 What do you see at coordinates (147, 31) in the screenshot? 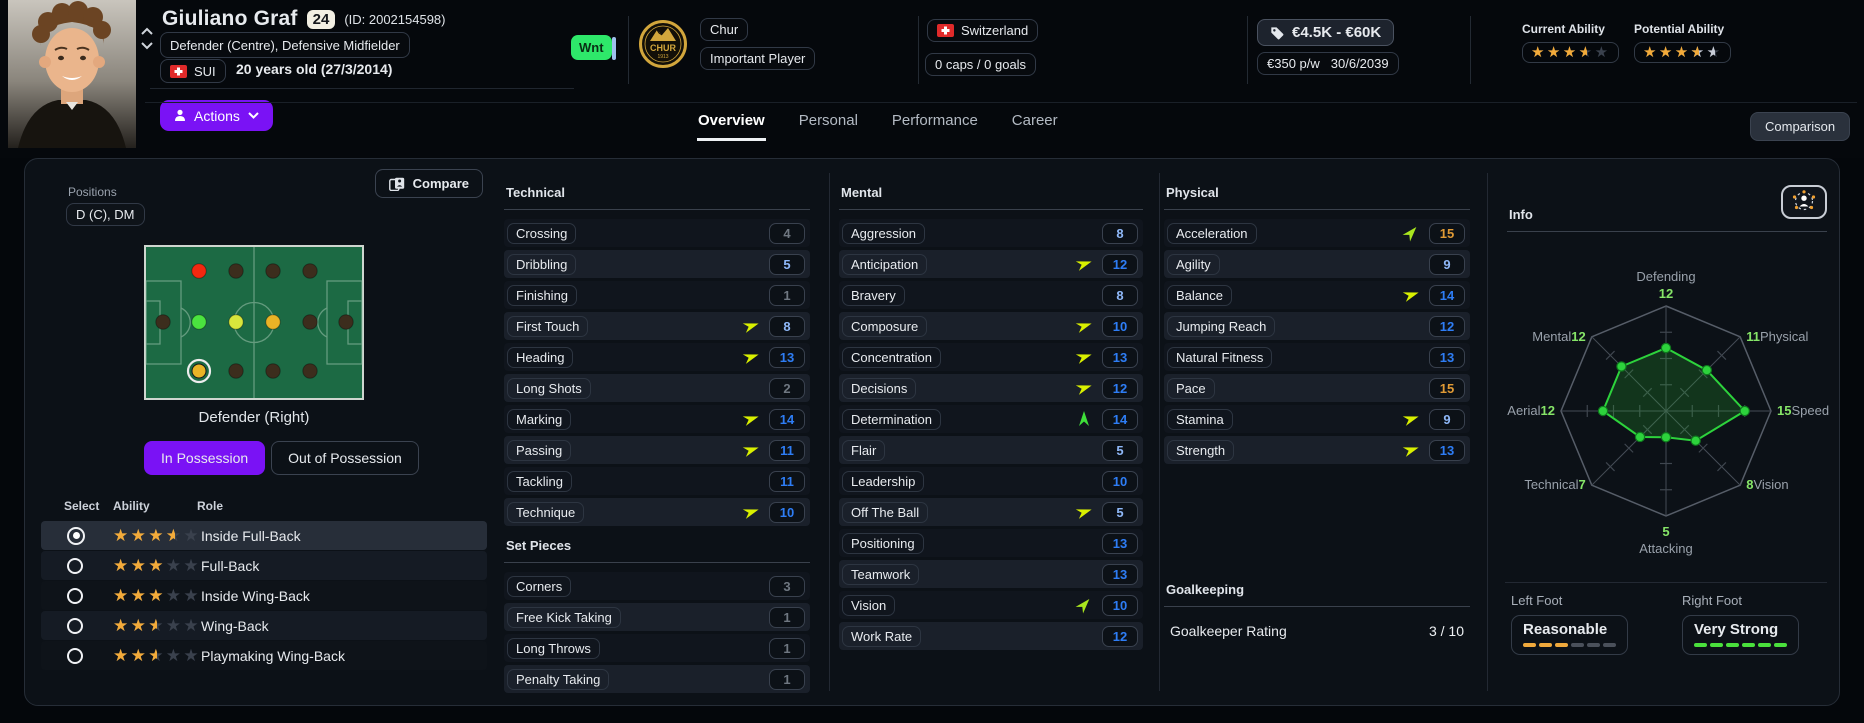
I see `chevron-up-icon` at bounding box center [147, 31].